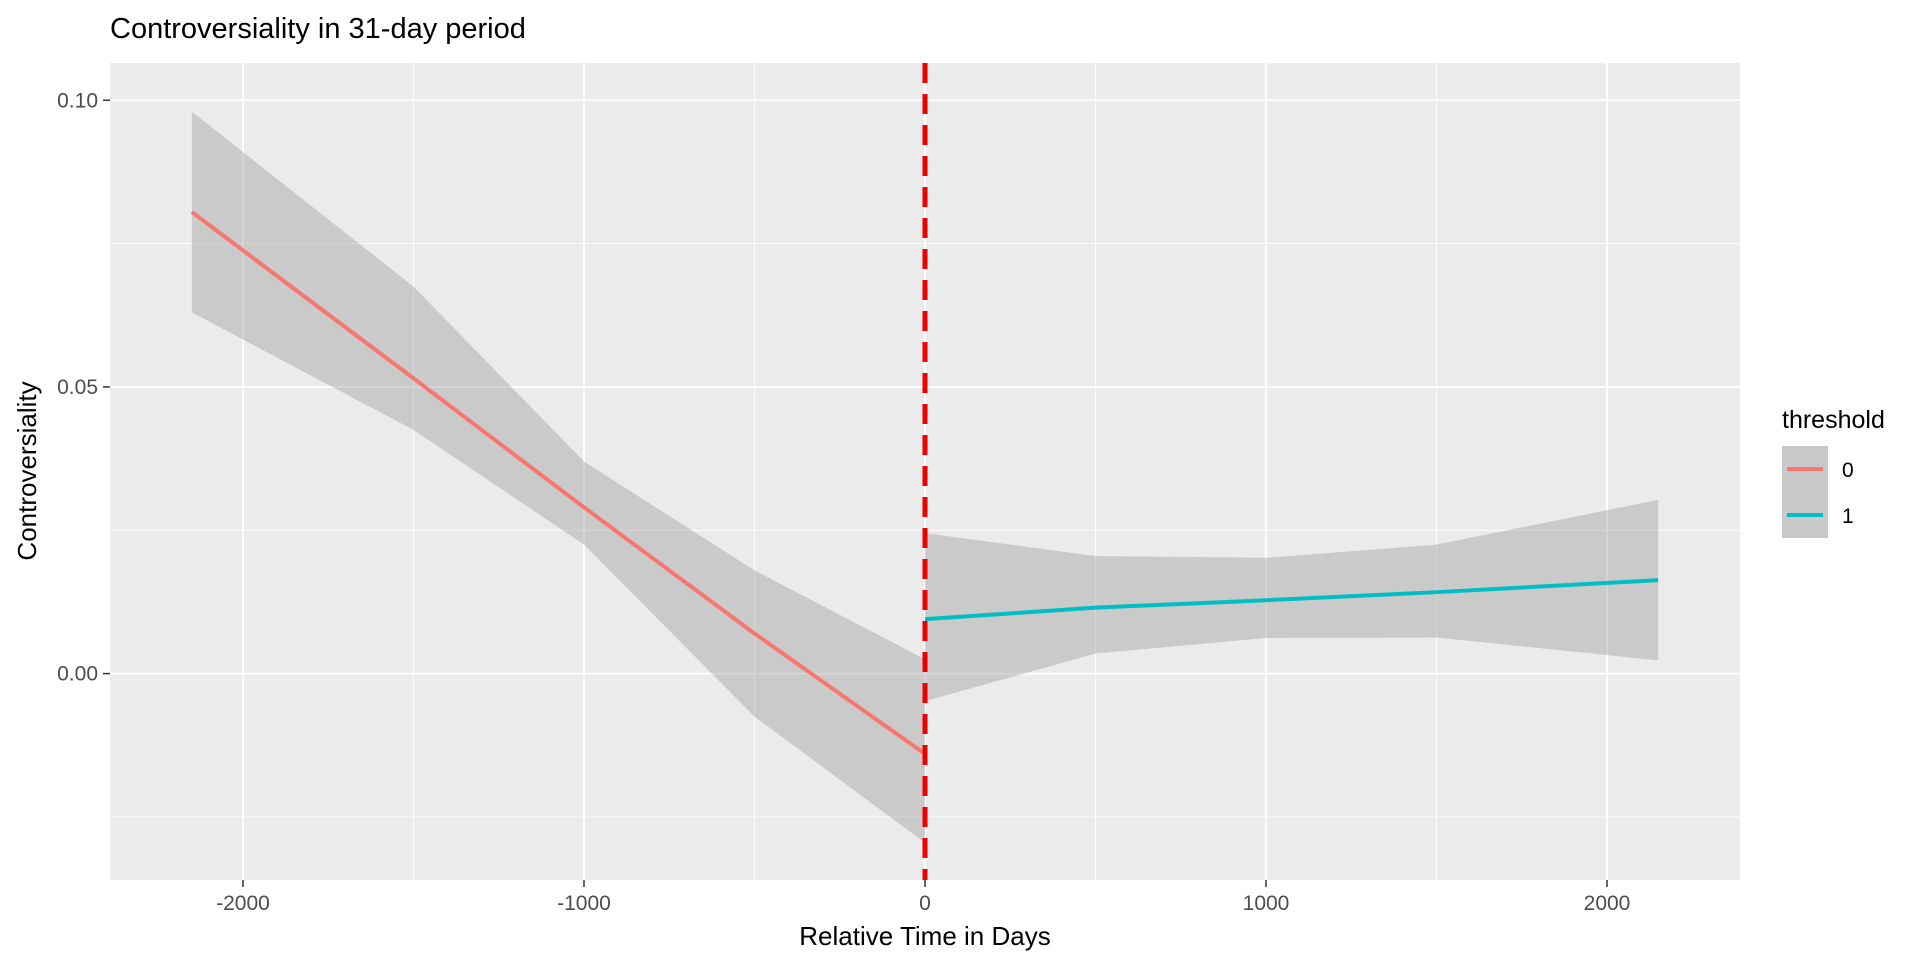  I want to click on x-tick-label: 1000, so click(1266, 903).